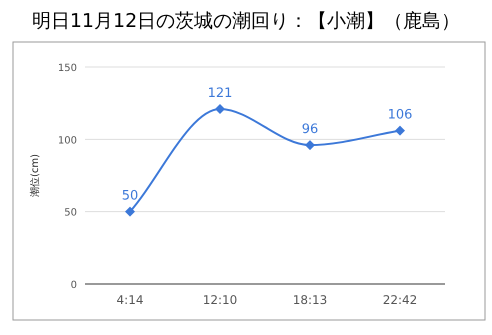  What do you see at coordinates (67, 68) in the screenshot?
I see `y-tick-label: 150` at bounding box center [67, 68].